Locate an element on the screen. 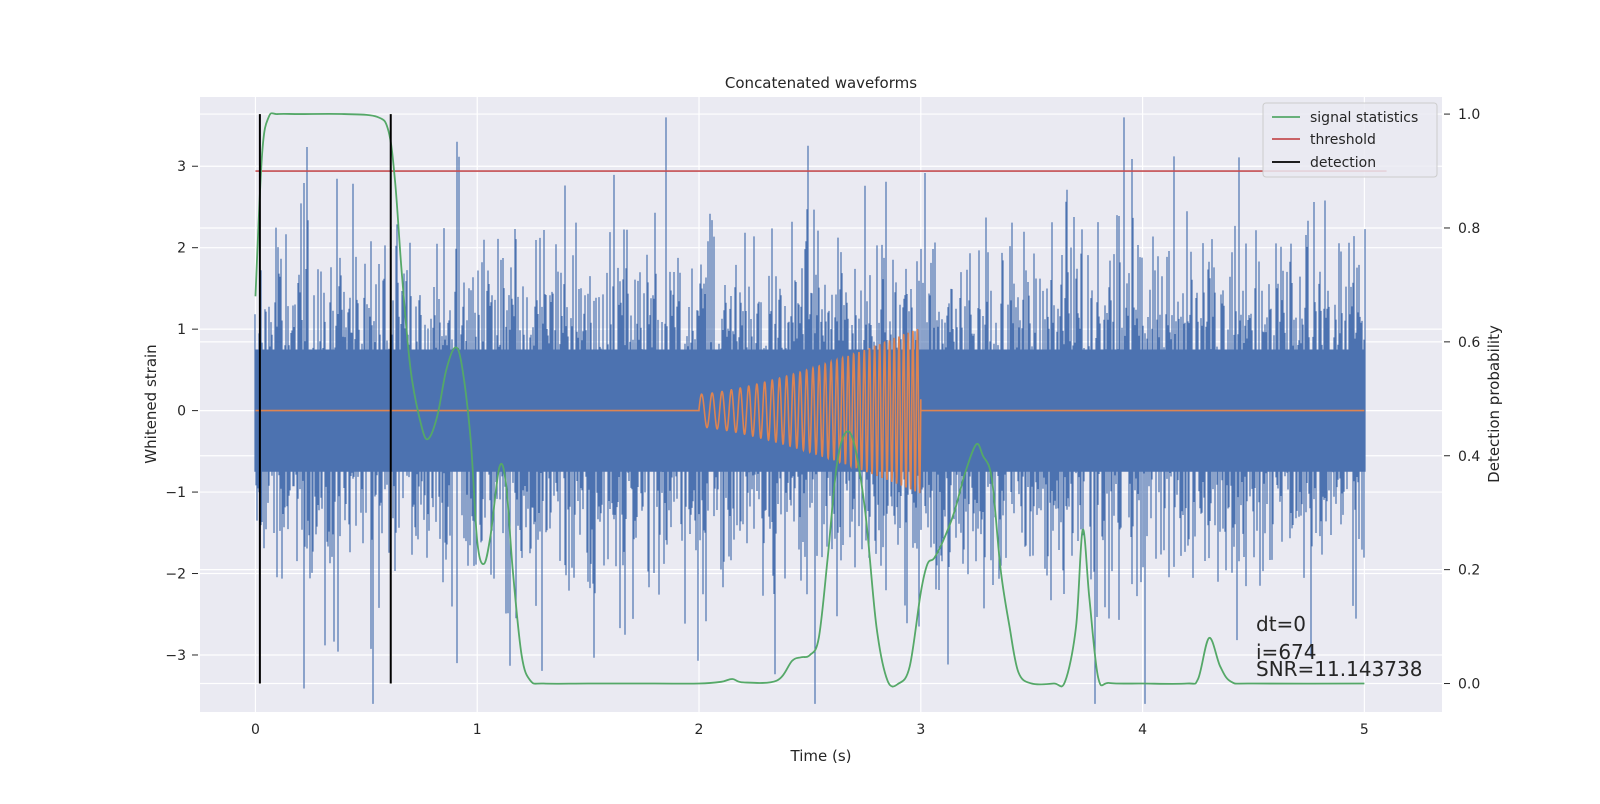 The width and height of the screenshot is (1600, 804). y-tick-label: 0 is located at coordinates (181, 412).